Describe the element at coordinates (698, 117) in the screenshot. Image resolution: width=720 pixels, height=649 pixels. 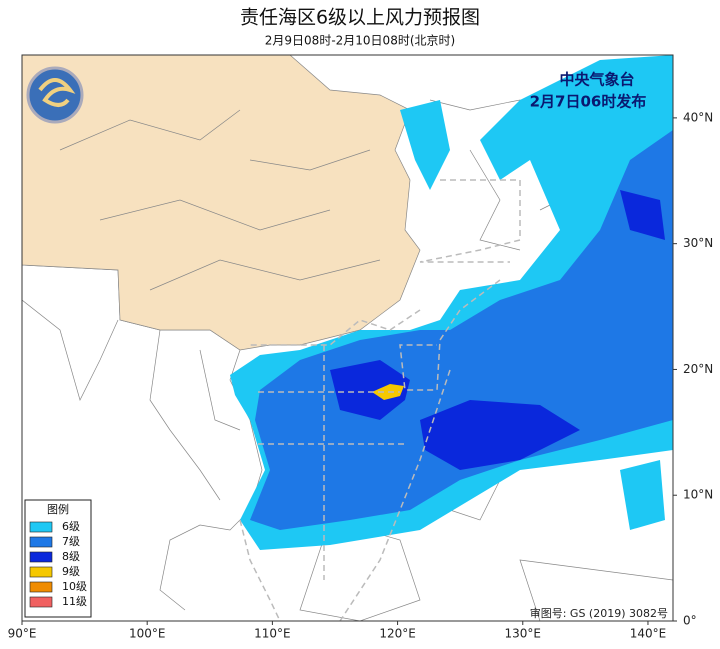
I see `y-tick-label: 40°N` at that location.